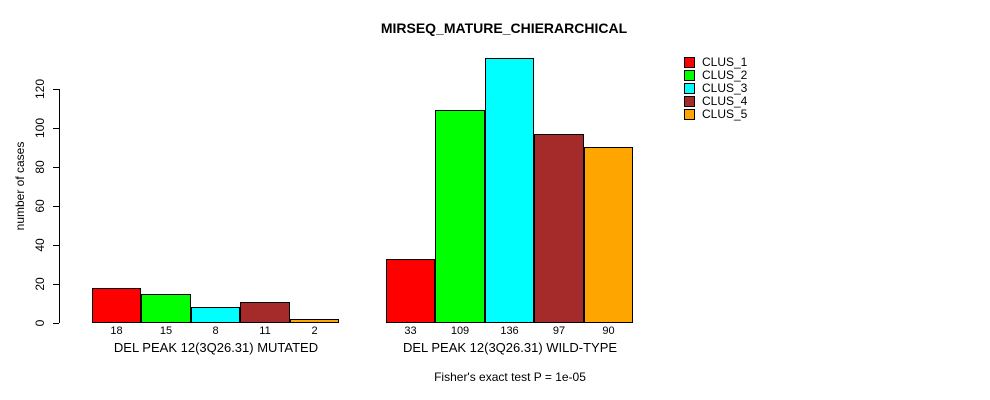 The width and height of the screenshot is (990, 400). I want to click on legend-item-clus_2: CLUS_2, so click(715, 75).